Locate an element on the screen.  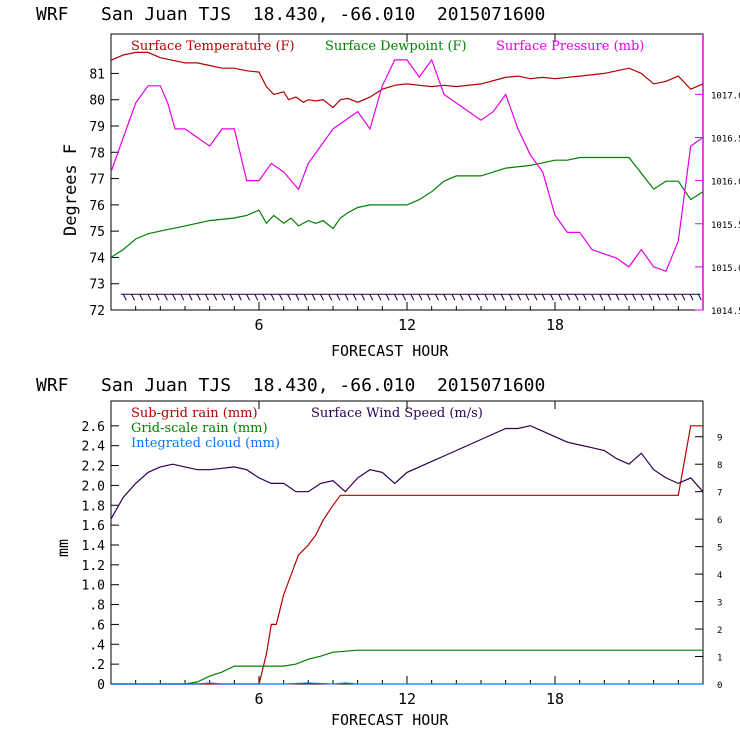
y2-tick-label: 1016.0 is located at coordinates (725, 183).